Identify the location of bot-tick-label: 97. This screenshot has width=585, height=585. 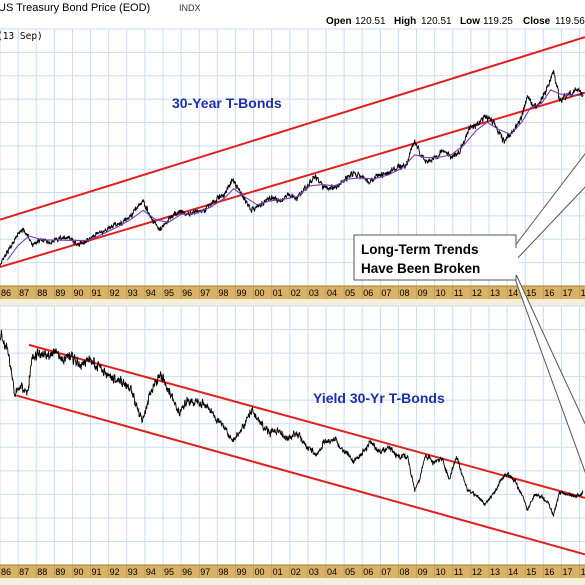
(205, 572).